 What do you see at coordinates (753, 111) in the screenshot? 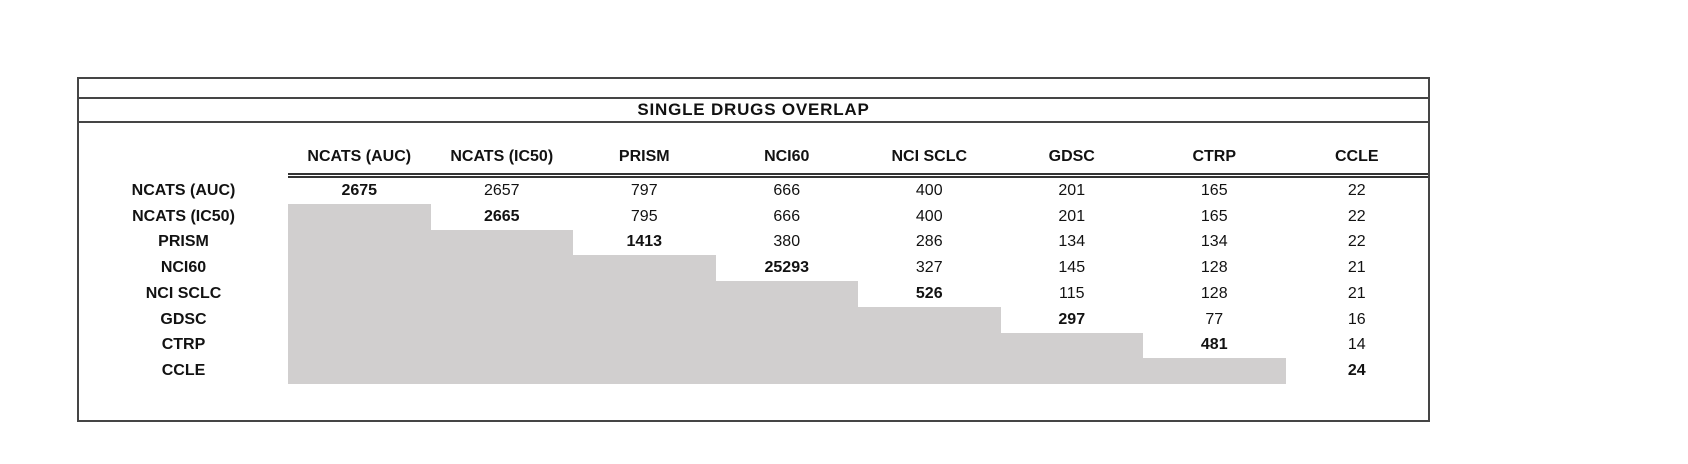
I see `table-title: SINGLE DRUGS OVERLAP` at bounding box center [753, 111].